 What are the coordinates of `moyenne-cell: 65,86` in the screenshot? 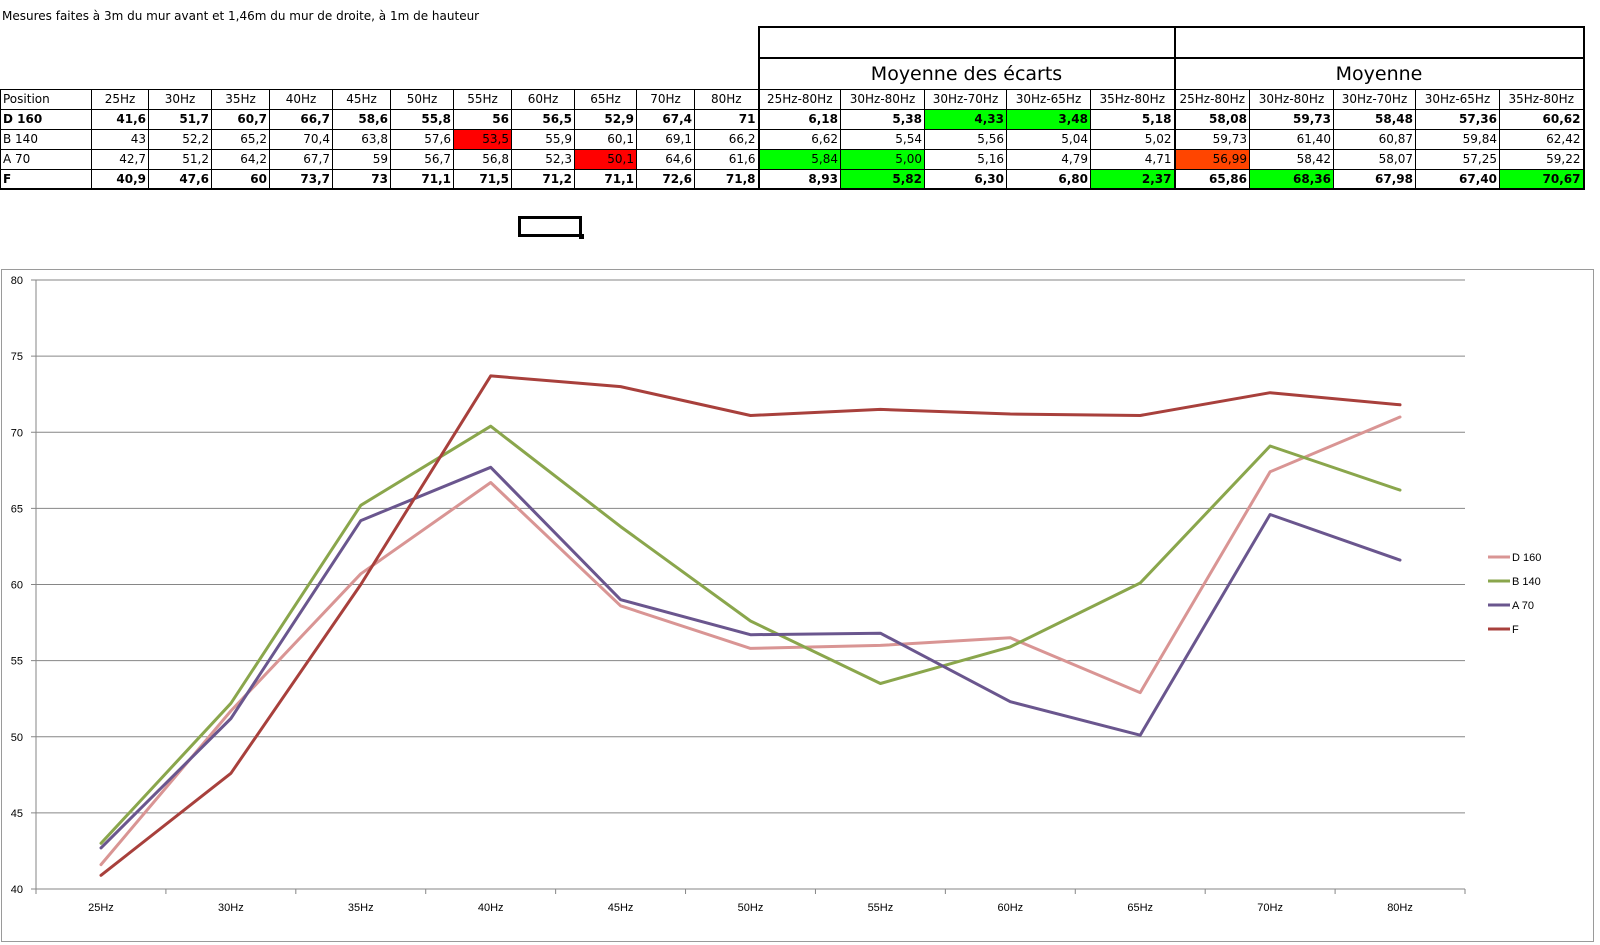 It's located at (1212, 179).